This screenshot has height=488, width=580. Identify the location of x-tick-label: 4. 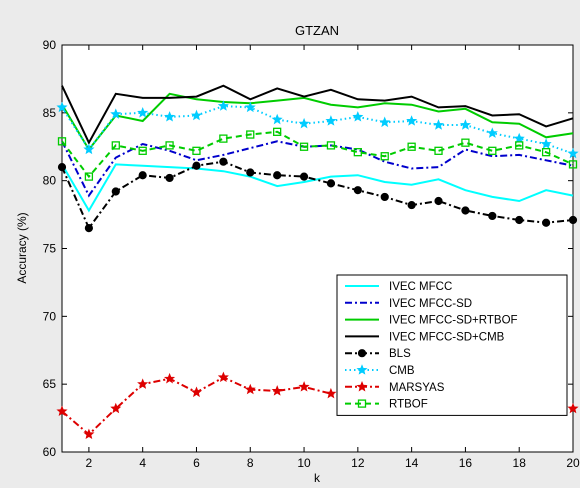
(142, 463).